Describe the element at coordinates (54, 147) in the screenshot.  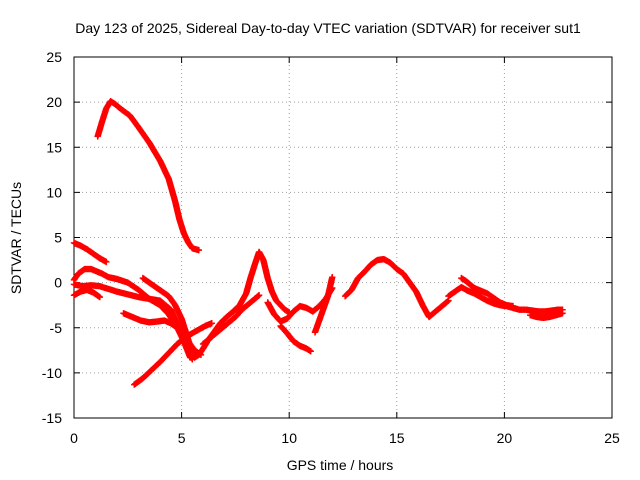
I see `y-tick-label: 15` at that location.